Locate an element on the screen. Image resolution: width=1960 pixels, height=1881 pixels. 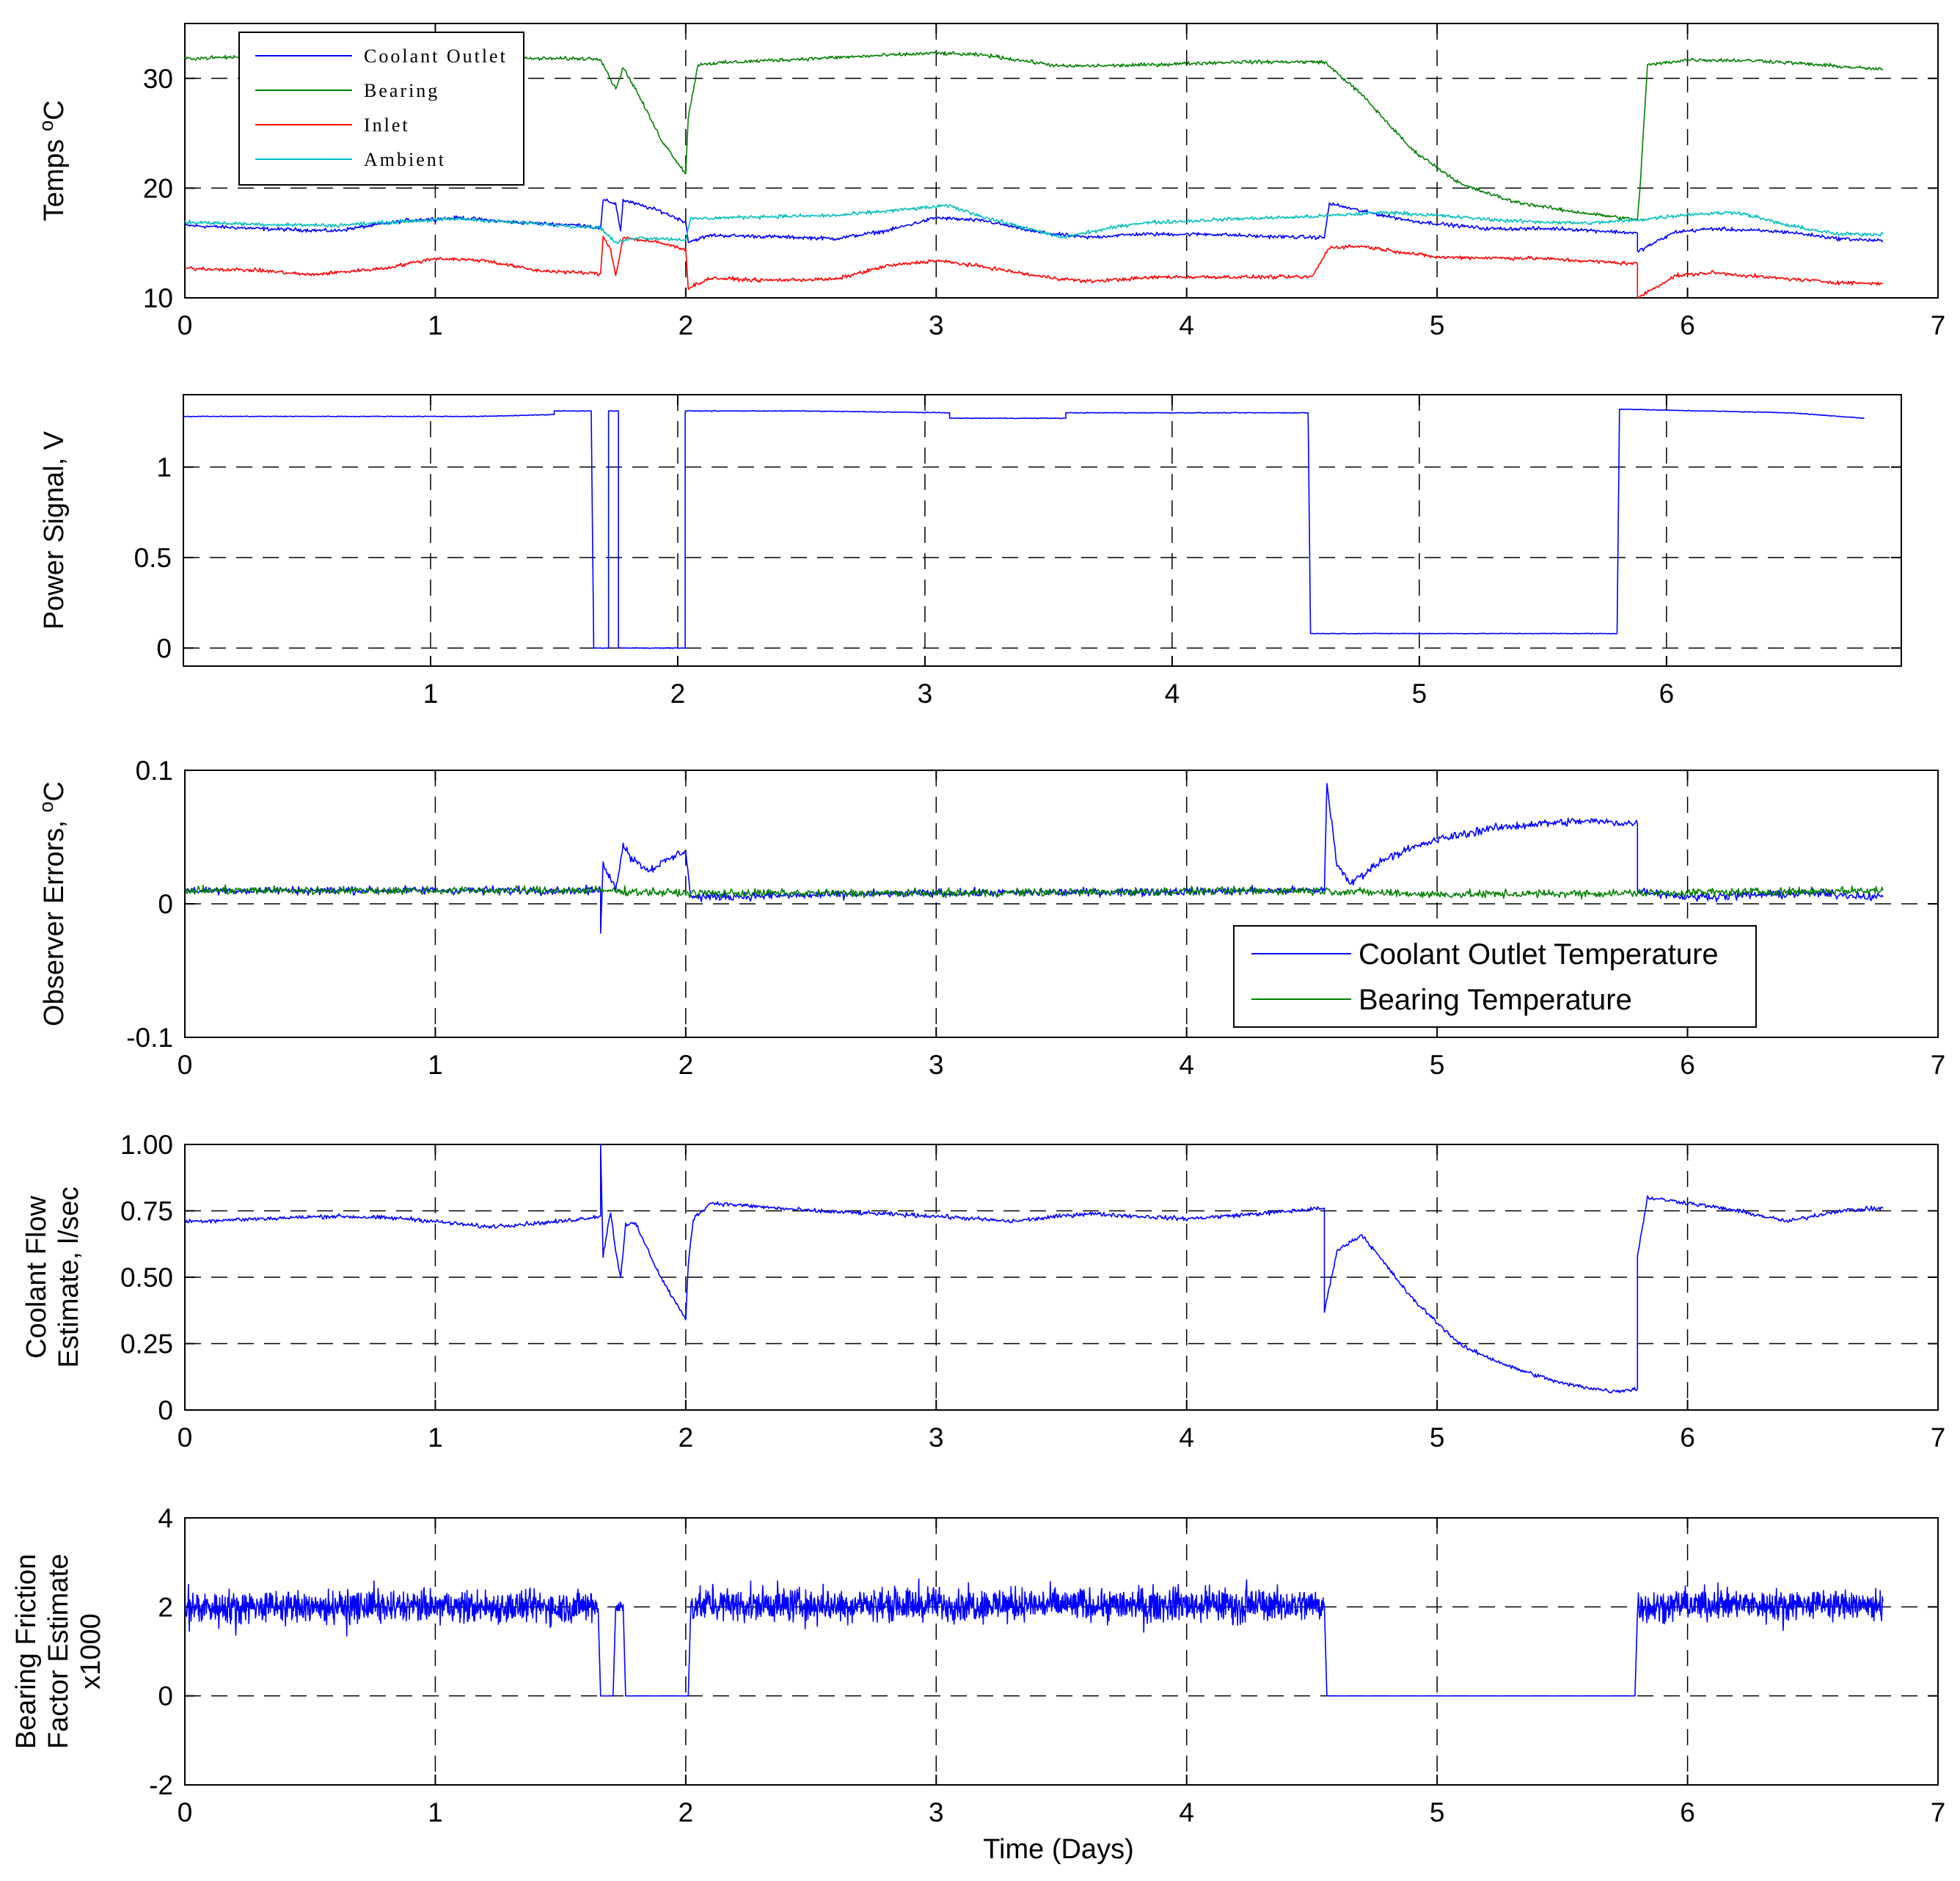
legend-label: Bearing Temperature is located at coordinates (1495, 1000).